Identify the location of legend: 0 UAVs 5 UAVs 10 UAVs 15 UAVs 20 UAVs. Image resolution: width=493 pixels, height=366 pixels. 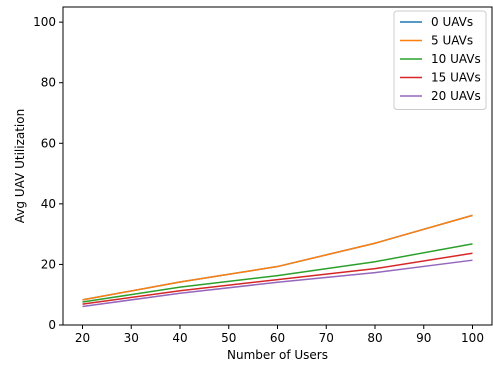
(440, 60).